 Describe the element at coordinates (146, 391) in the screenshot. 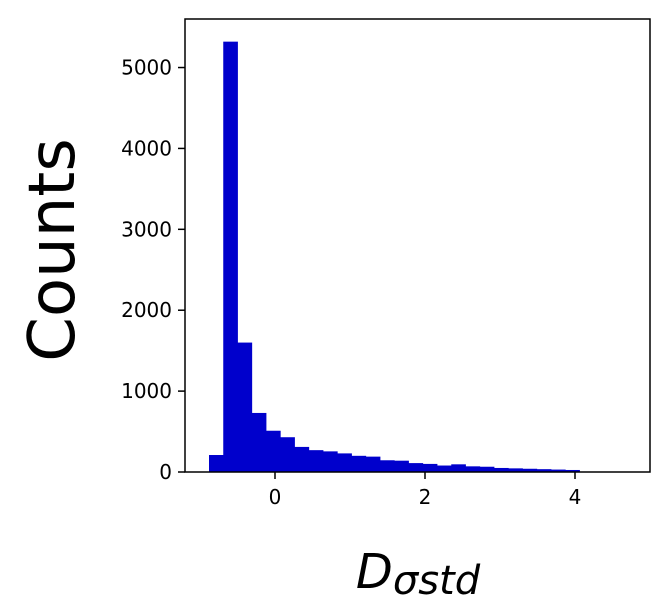

I see `y-tick-label: 1000` at that location.